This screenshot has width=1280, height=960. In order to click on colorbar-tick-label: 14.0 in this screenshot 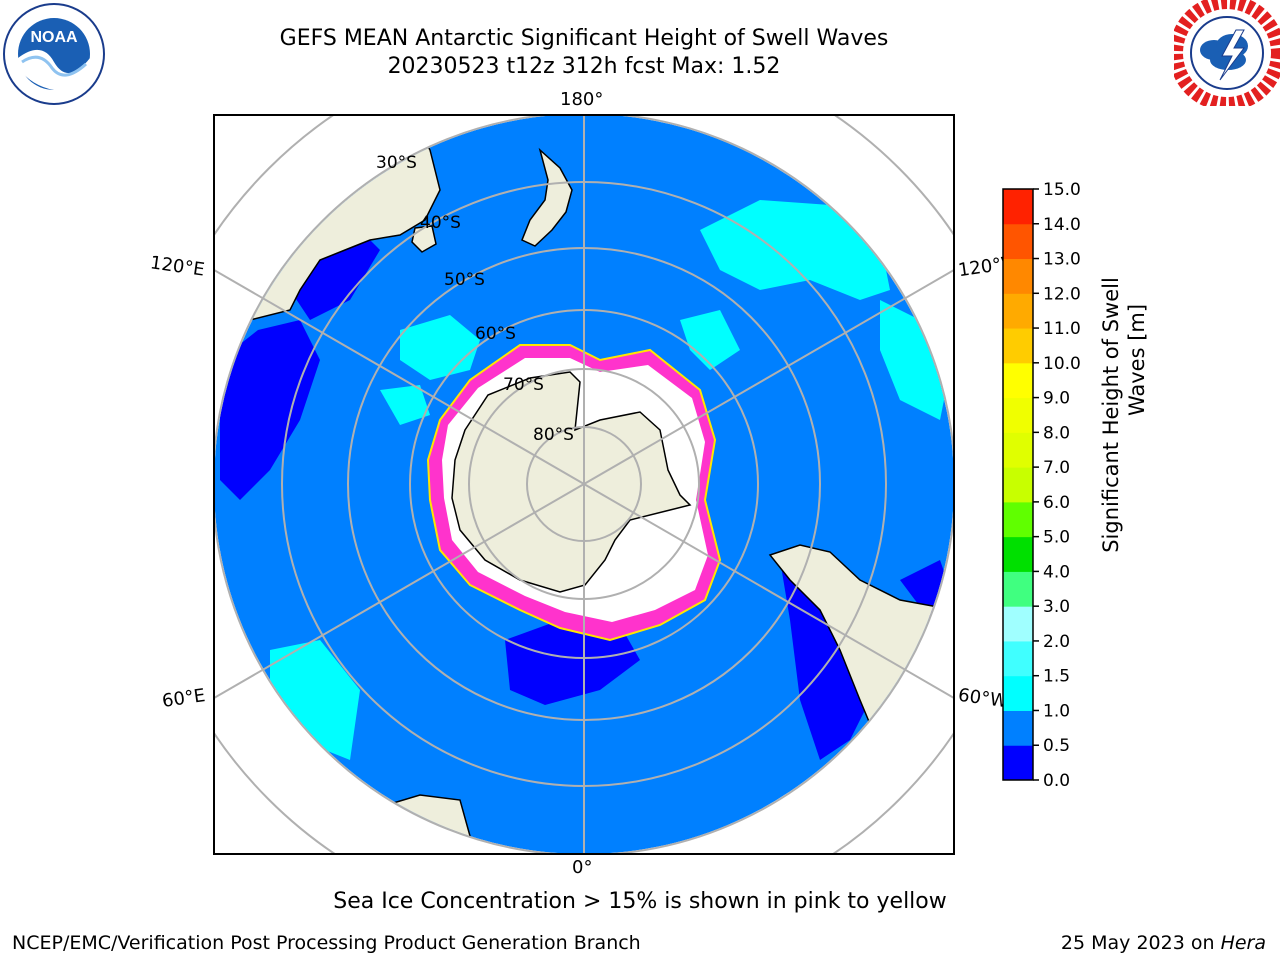, I will do `click(1062, 225)`.